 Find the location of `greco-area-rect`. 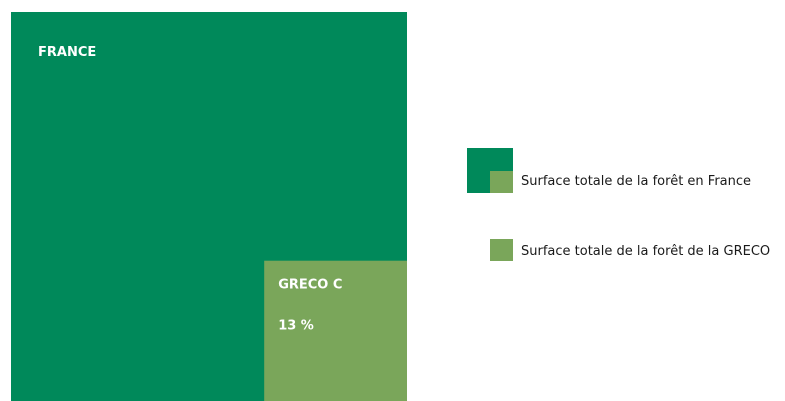

greco-area-rect is located at coordinates (335, 330).